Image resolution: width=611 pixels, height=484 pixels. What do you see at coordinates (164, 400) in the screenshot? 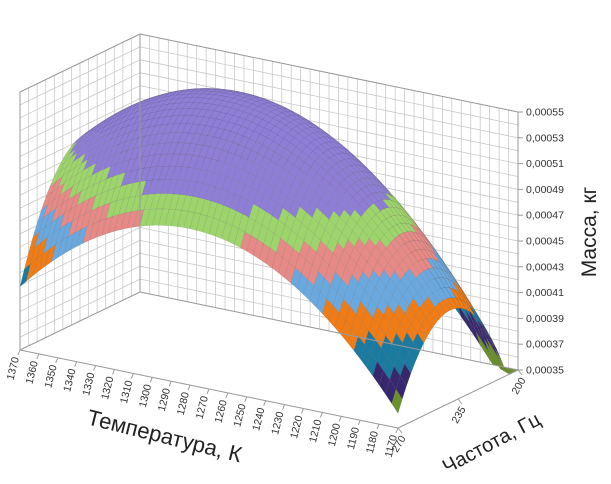
I see `x-tick-label: 1290` at bounding box center [164, 400].